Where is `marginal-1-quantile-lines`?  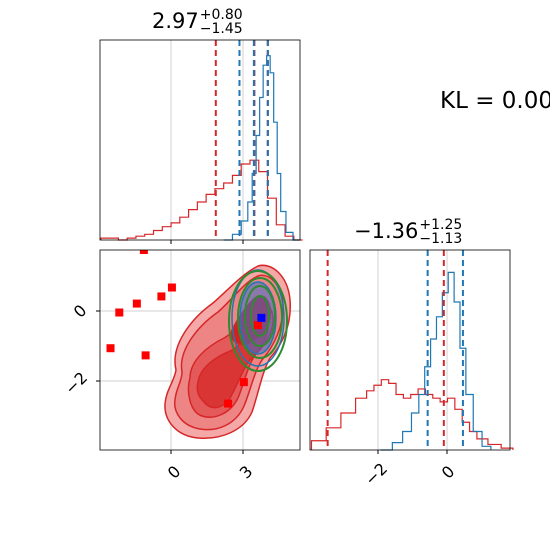
marginal-1-quantile-lines is located at coordinates (241, 140).